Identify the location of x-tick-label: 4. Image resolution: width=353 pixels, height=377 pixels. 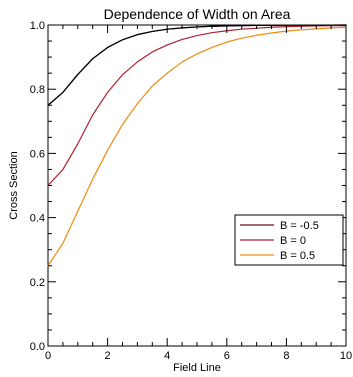
(167, 356).